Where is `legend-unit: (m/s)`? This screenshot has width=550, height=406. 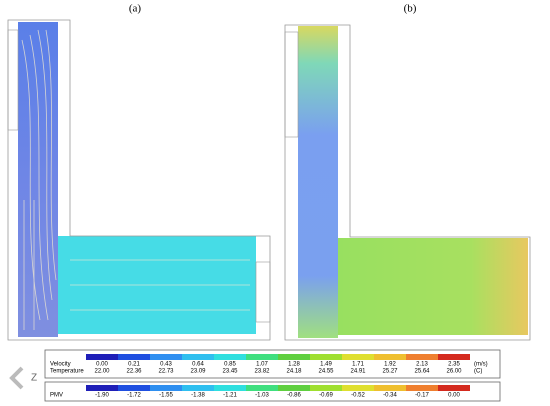
legend-unit: (m/s) is located at coordinates (481, 365).